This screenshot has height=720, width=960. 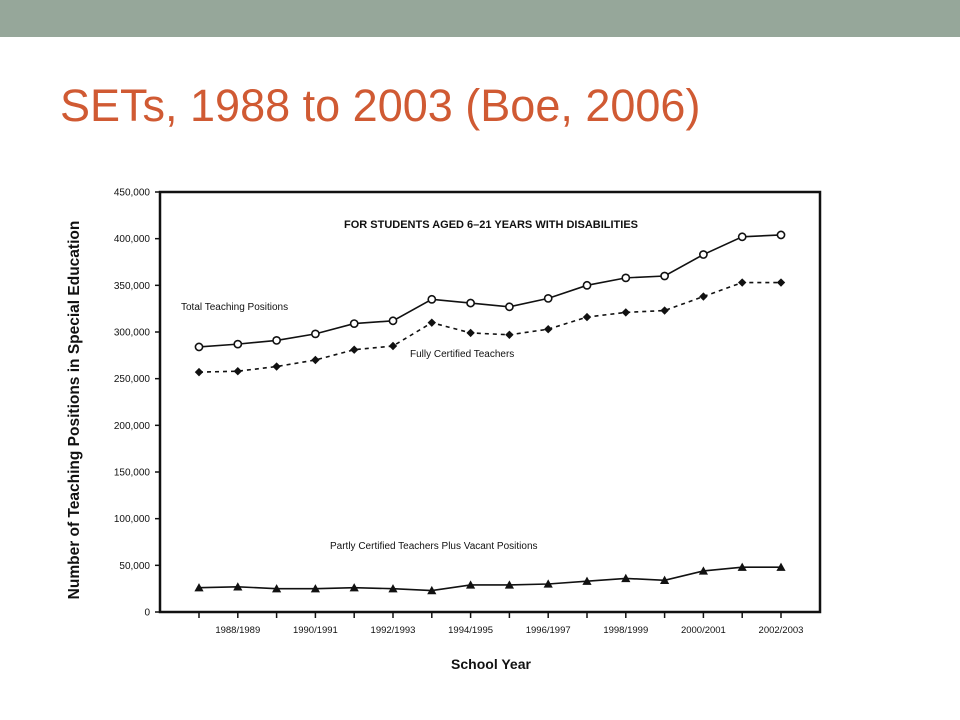 What do you see at coordinates (491, 664) in the screenshot?
I see `x-axis-label: School Year` at bounding box center [491, 664].